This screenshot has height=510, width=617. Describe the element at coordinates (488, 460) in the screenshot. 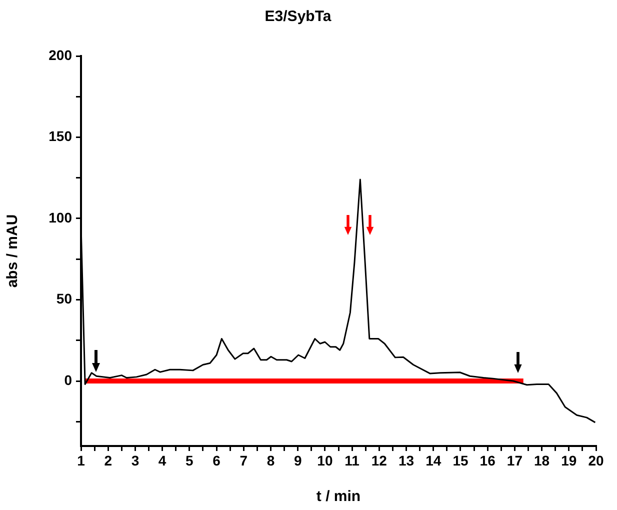

I see `x-tick-label: 16` at that location.